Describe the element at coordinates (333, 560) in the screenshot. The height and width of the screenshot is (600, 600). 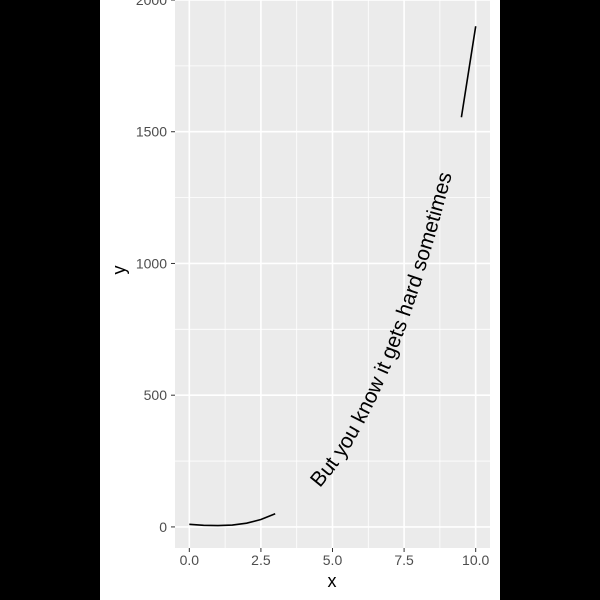
I see `x-tick-label: 5.0` at that location.